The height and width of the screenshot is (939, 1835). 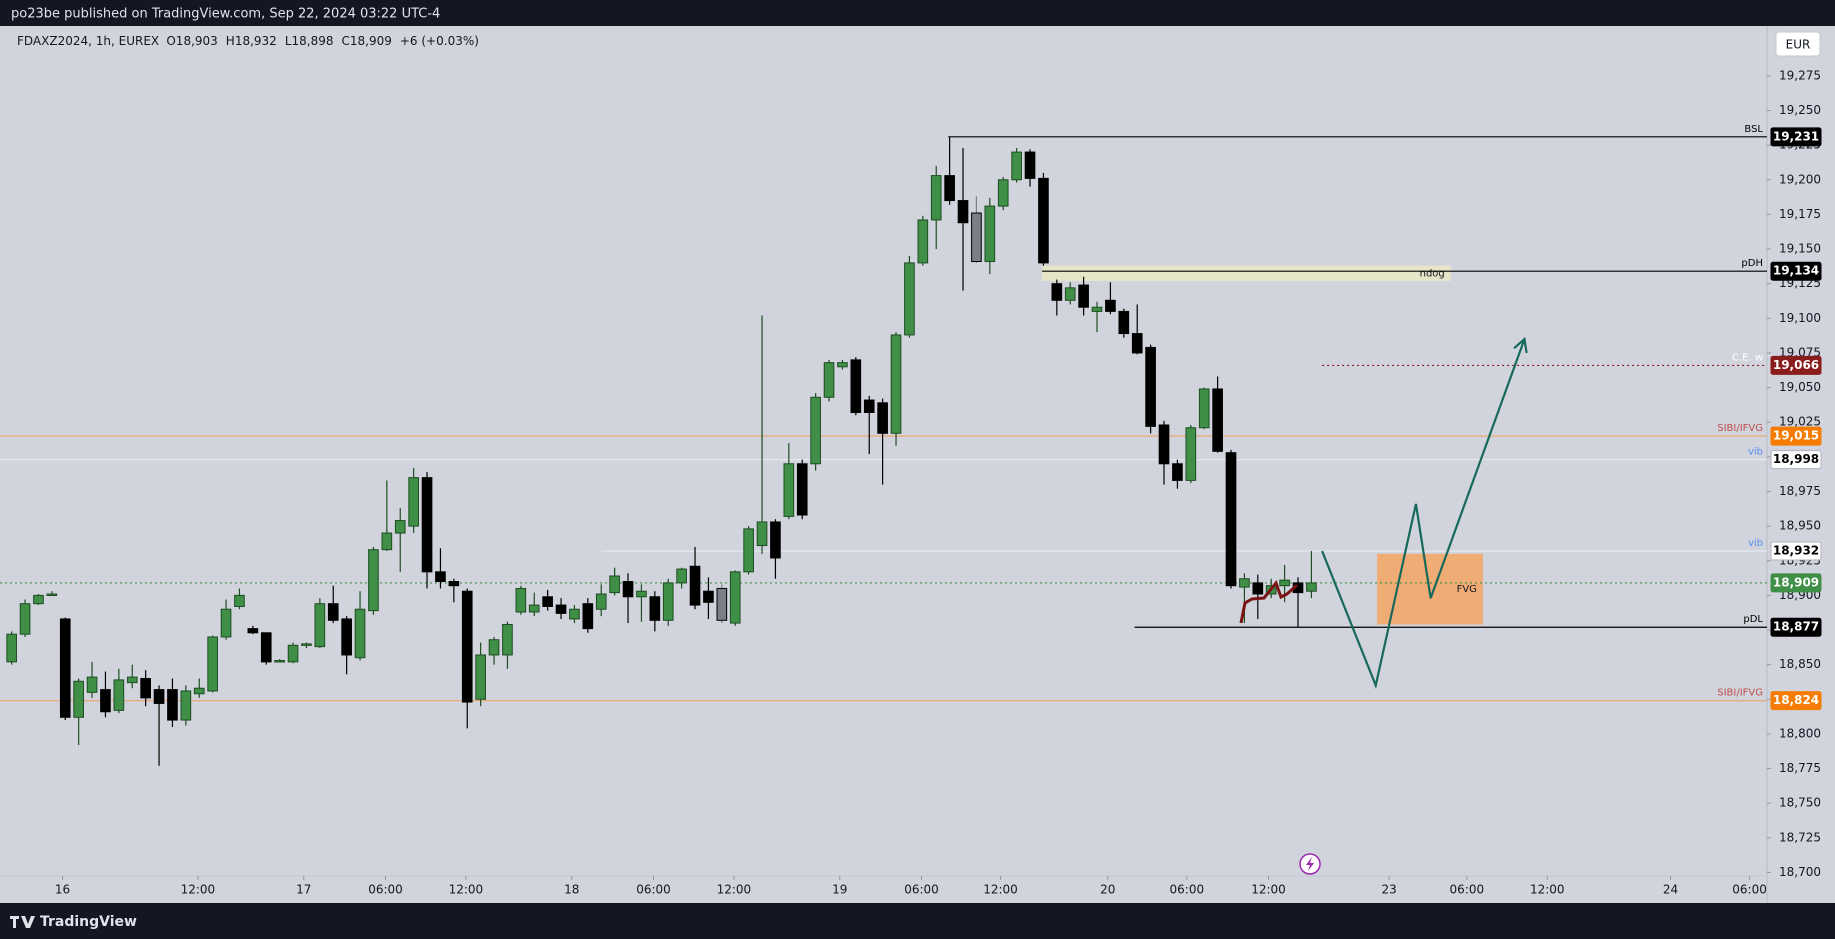 I want to click on y-tick-label: 18,950, so click(x=1800, y=526).